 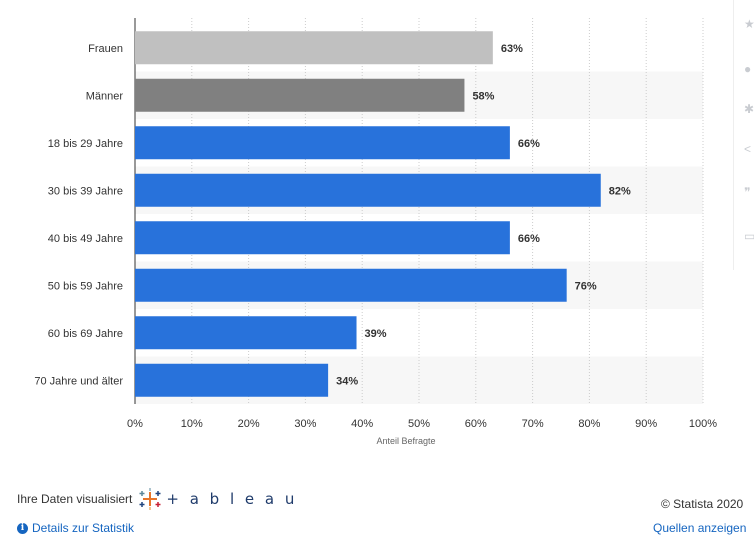 What do you see at coordinates (702, 504) in the screenshot?
I see `copyright: © Statista 2020` at bounding box center [702, 504].